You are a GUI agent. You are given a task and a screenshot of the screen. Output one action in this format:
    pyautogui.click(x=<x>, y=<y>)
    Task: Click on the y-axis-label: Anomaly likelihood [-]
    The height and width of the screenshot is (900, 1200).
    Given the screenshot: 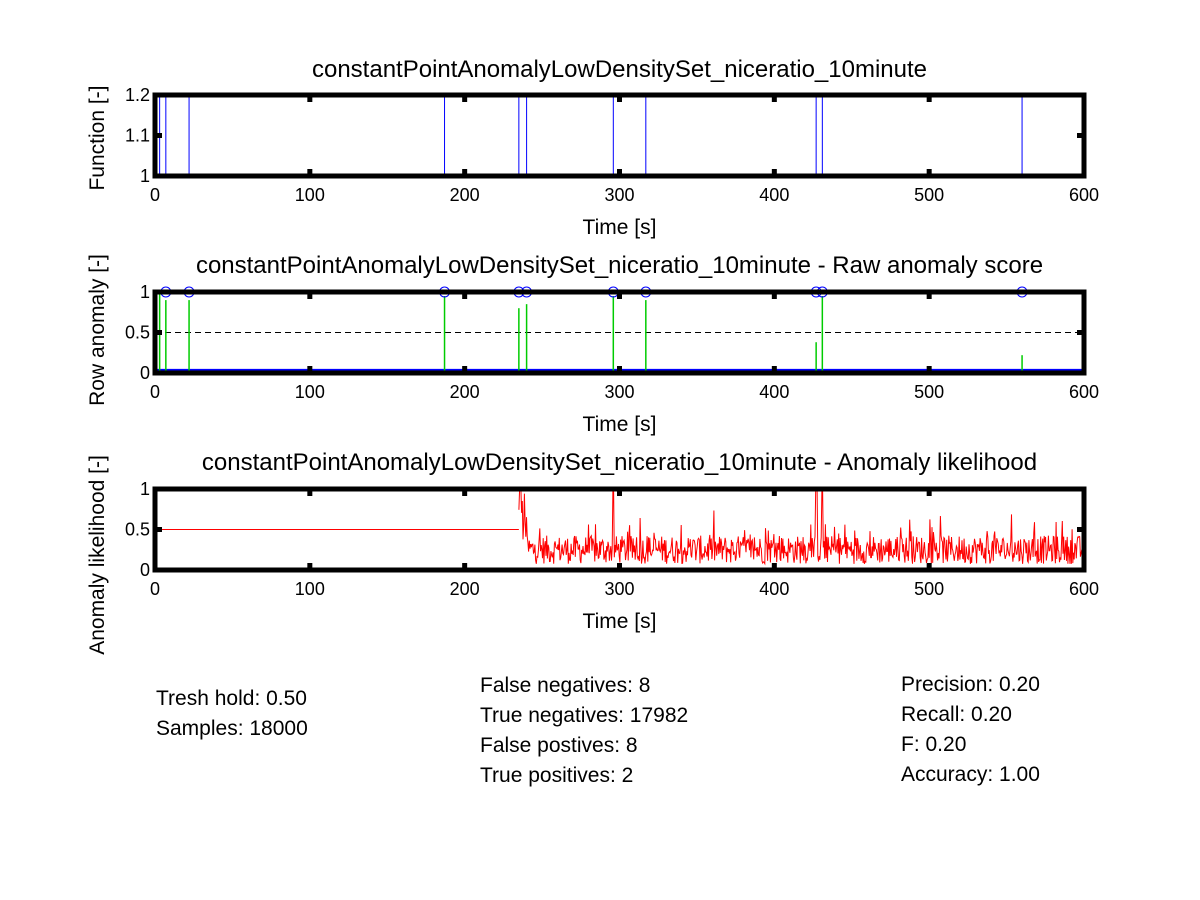 What is the action you would take?
    pyautogui.click(x=97, y=555)
    